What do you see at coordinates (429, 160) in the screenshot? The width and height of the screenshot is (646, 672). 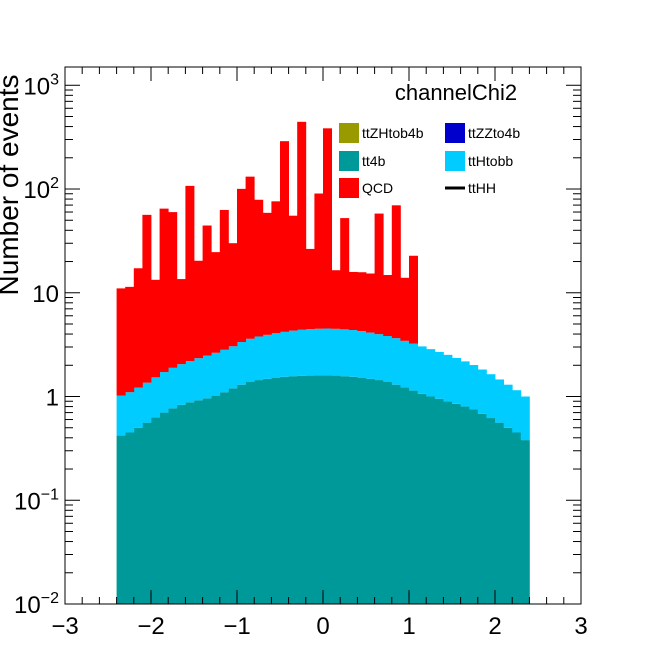 I see `legend: ttZHtob4b ttZZto4b tt4b ttHtobb QCD ttHH` at bounding box center [429, 160].